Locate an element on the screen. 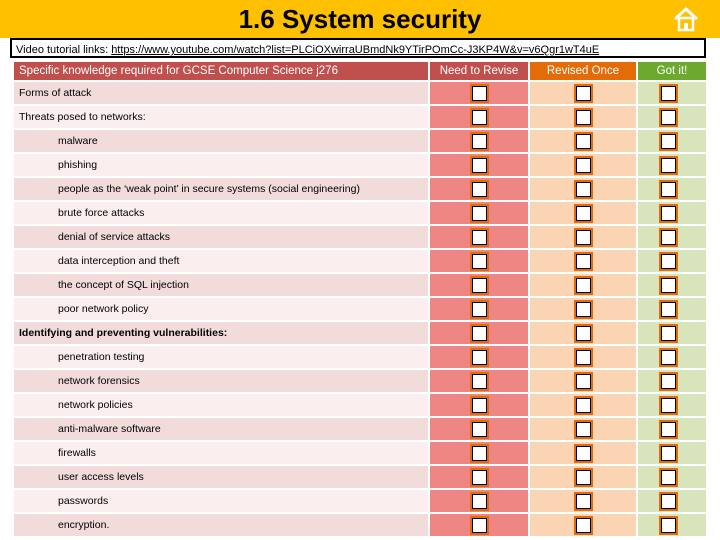  table-row: Forms of attack is located at coordinates (360, 93).